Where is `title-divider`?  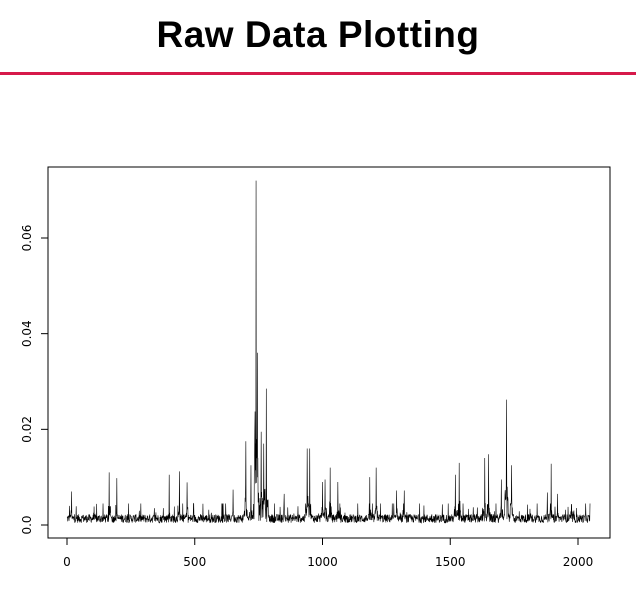 title-divider is located at coordinates (318, 73).